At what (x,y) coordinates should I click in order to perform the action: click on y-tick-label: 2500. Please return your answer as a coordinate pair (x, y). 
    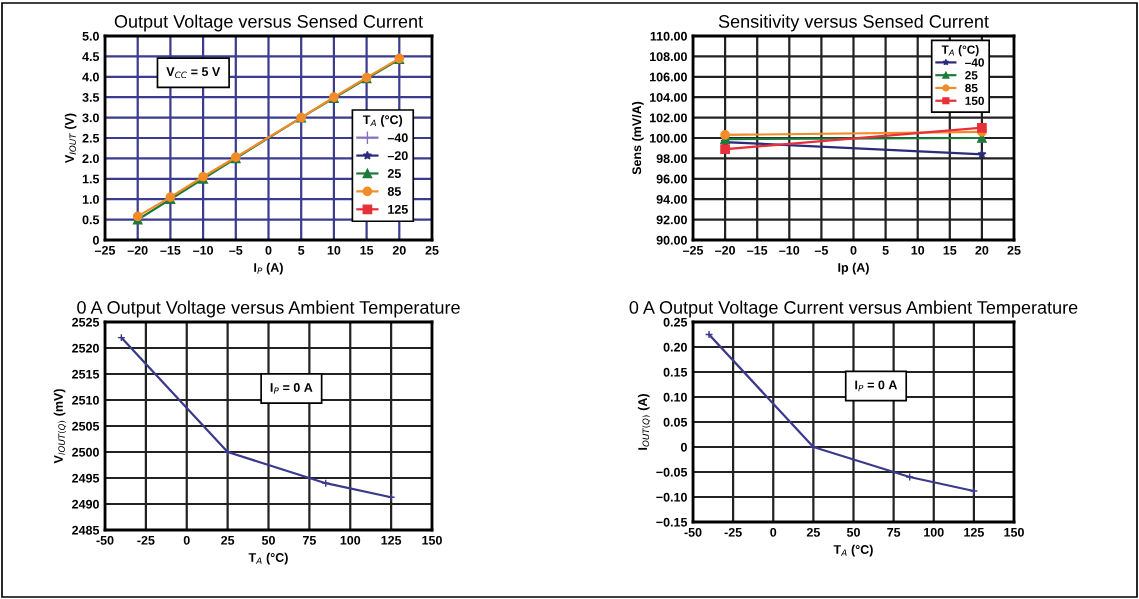
    Looking at the image, I should click on (85, 452).